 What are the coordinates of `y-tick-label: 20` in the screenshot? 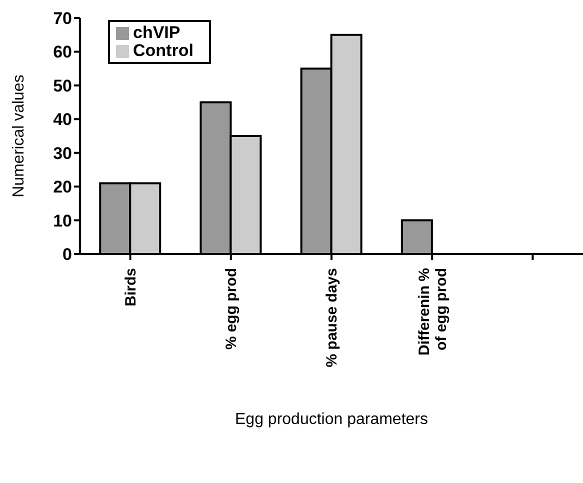 It's located at (62, 187).